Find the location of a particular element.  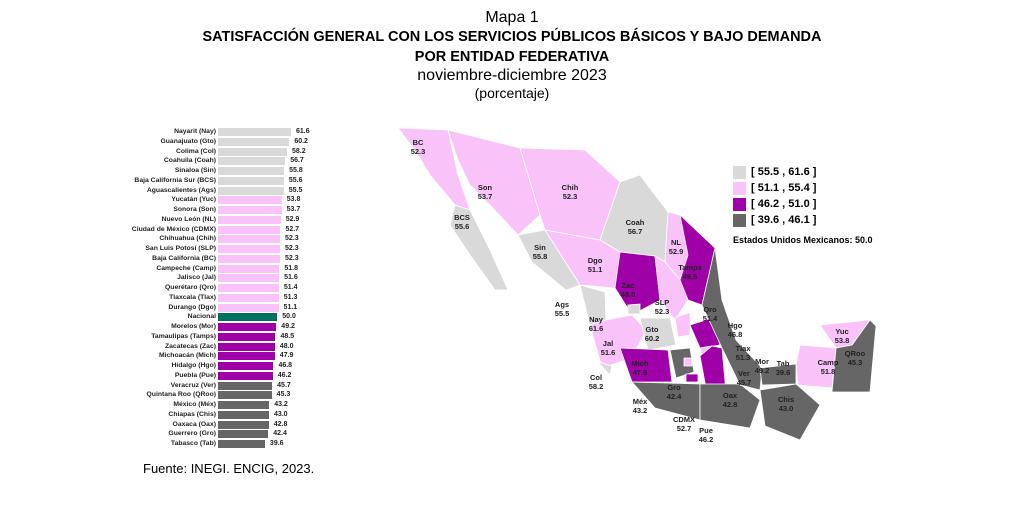

bar-value: 52.9 is located at coordinates (292, 219).